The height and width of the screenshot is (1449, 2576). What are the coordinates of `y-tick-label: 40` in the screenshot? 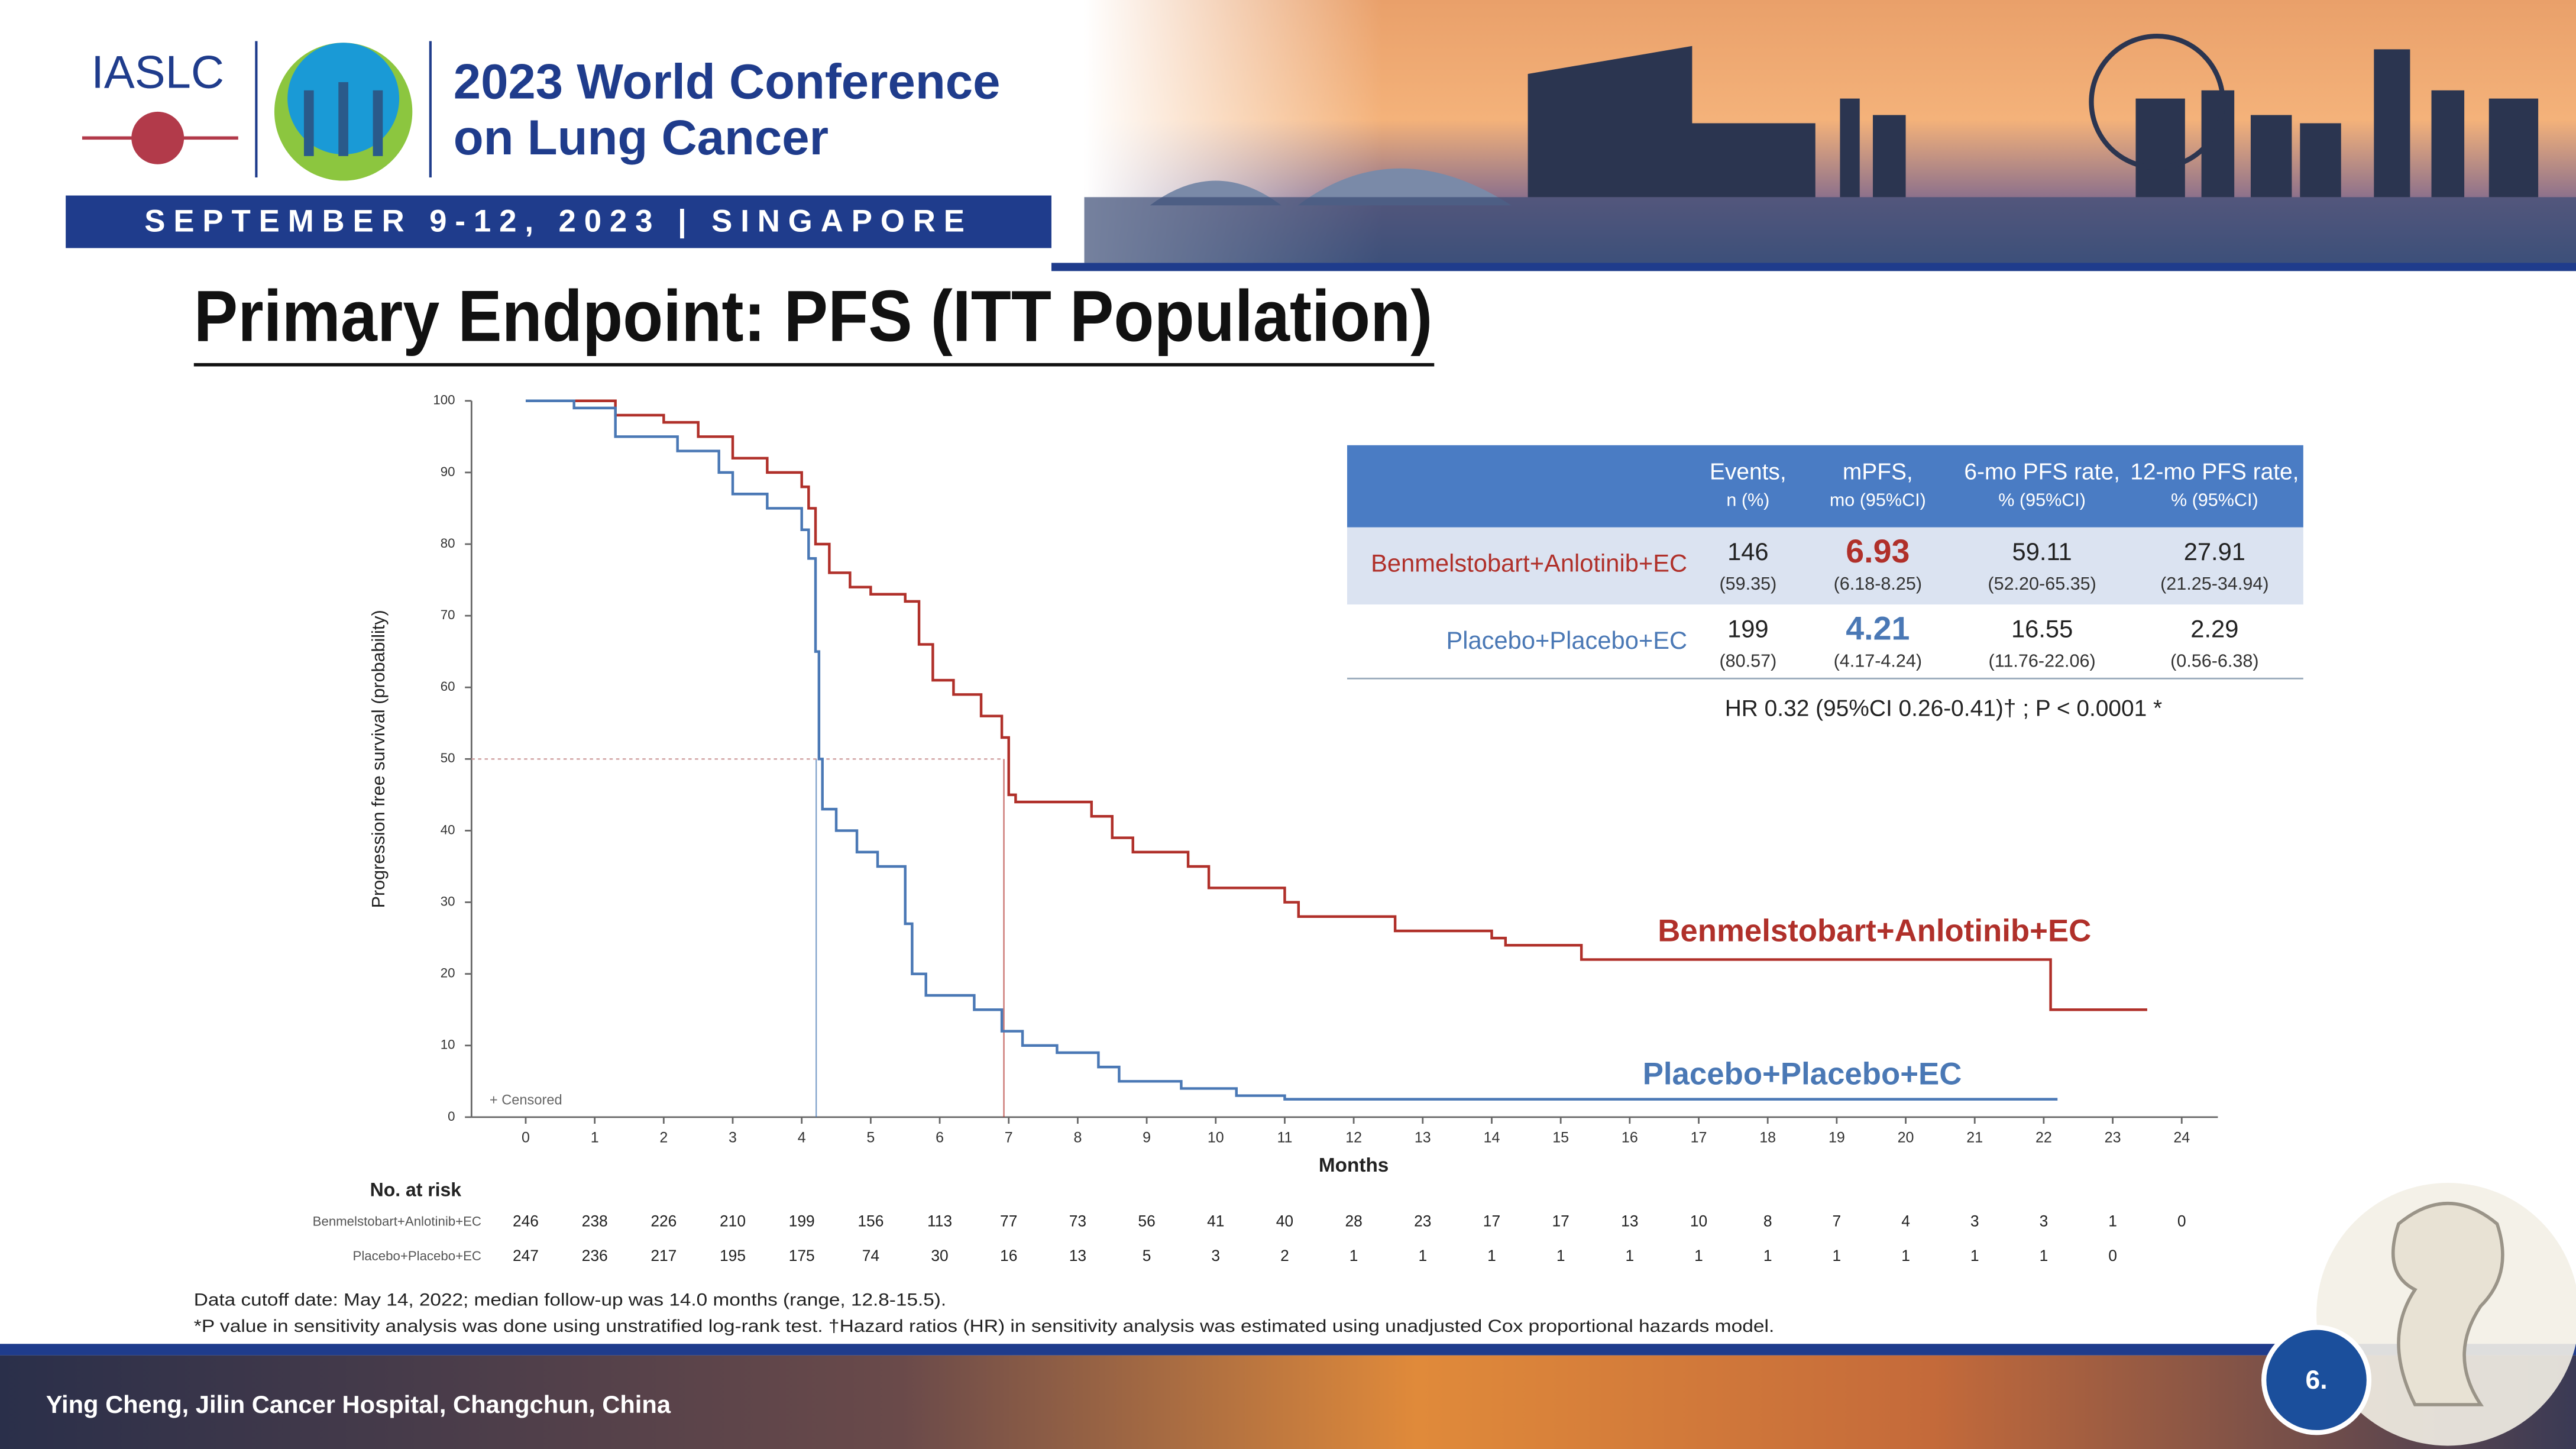 It's located at (448, 829).